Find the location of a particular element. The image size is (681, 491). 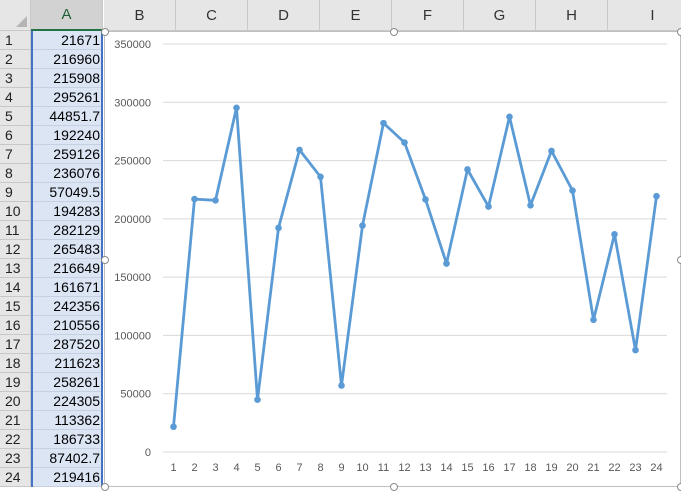

cell-a6: 192240 is located at coordinates (67, 135).